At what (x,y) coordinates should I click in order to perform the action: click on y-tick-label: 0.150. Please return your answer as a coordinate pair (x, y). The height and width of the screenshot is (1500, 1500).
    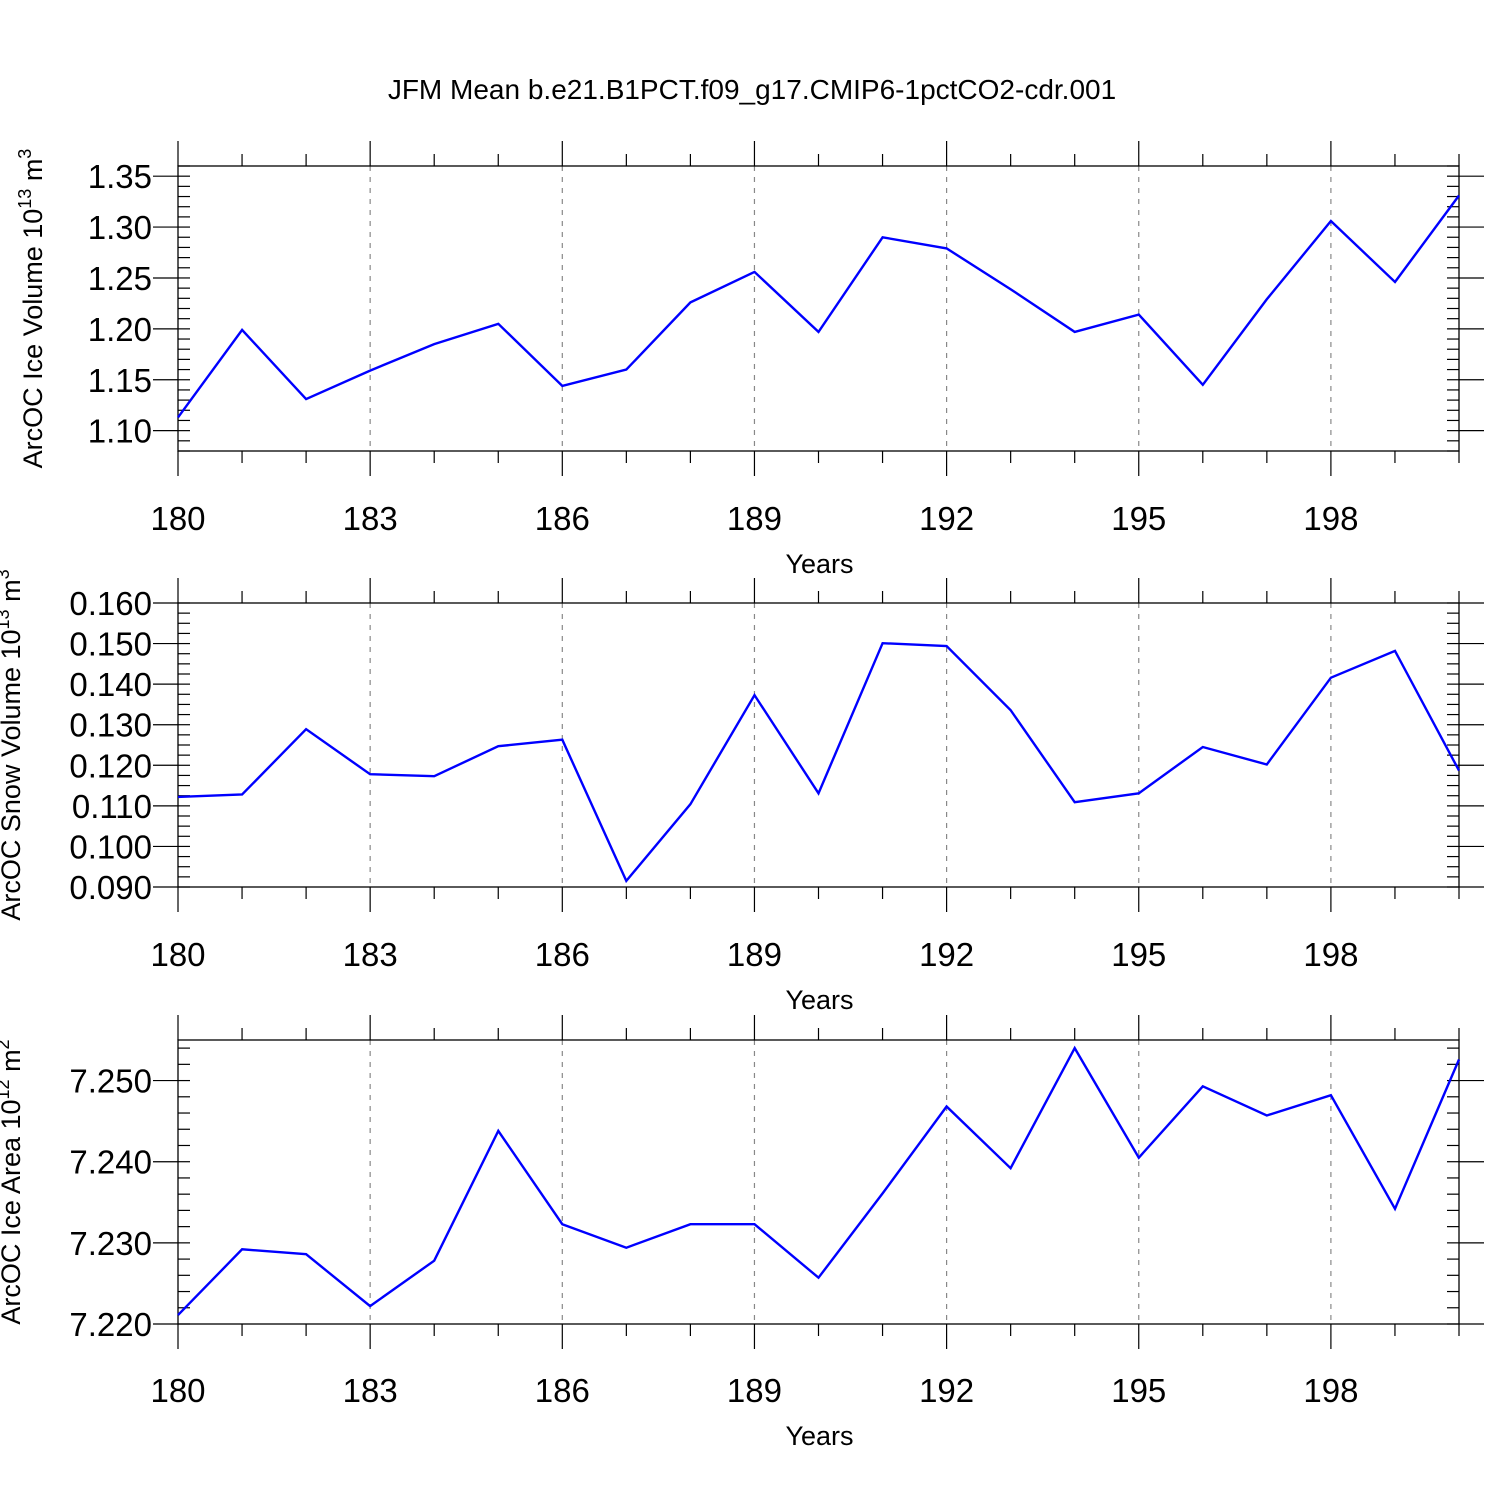
    Looking at the image, I should click on (110, 644).